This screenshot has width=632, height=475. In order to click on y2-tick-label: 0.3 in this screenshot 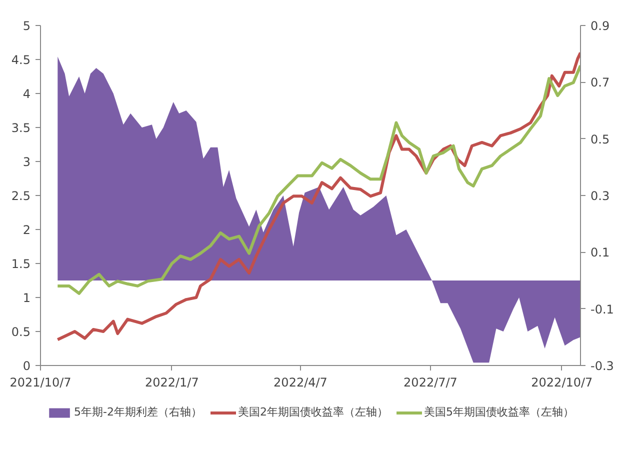, I will do `click(600, 196)`.